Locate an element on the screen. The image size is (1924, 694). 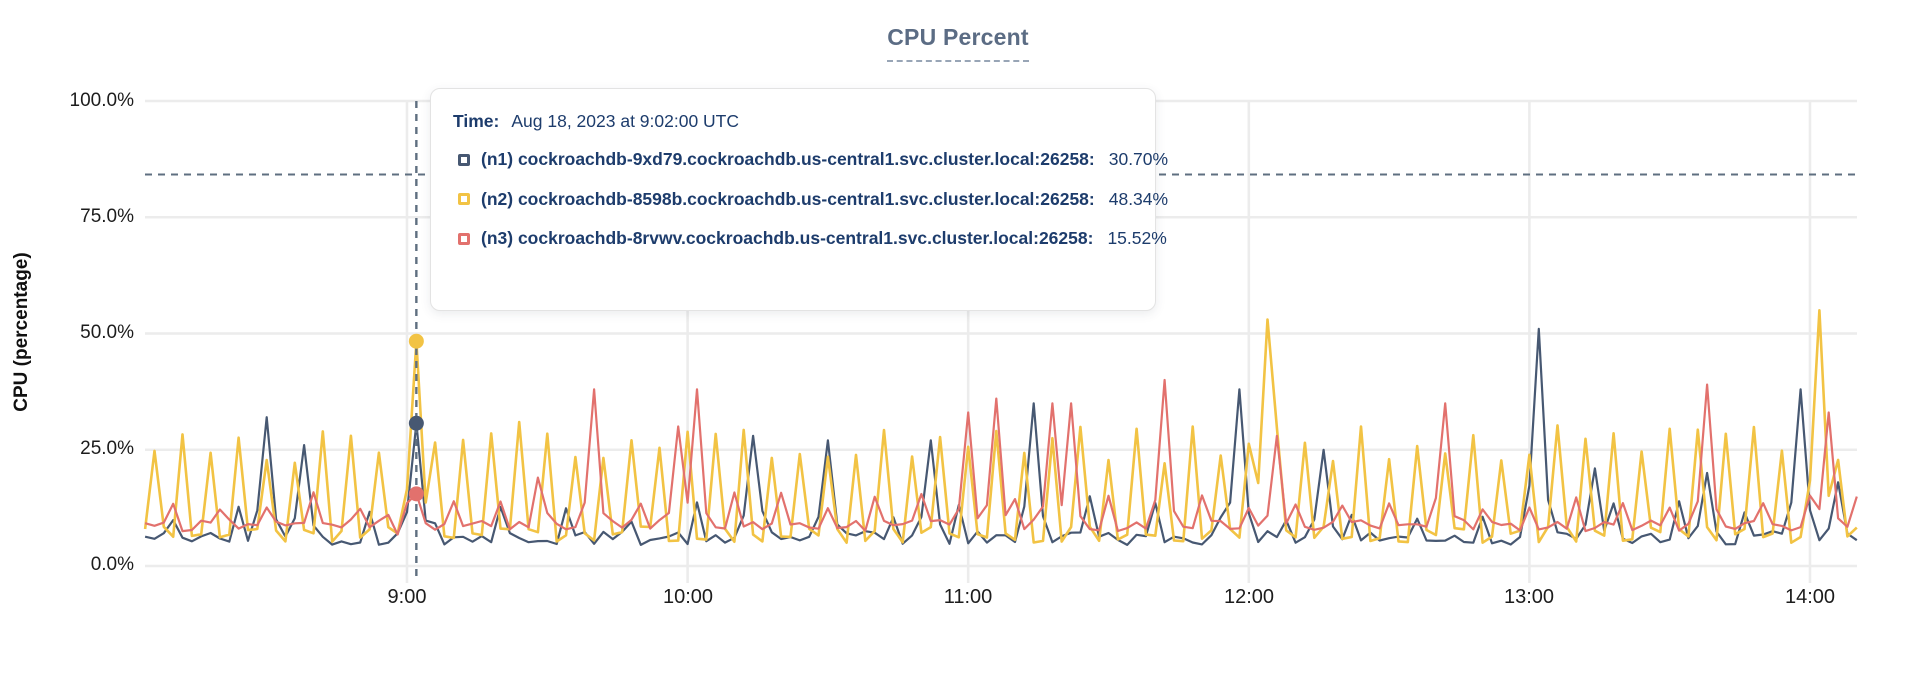
series-n2-value: 48.34% is located at coordinates (1138, 198).